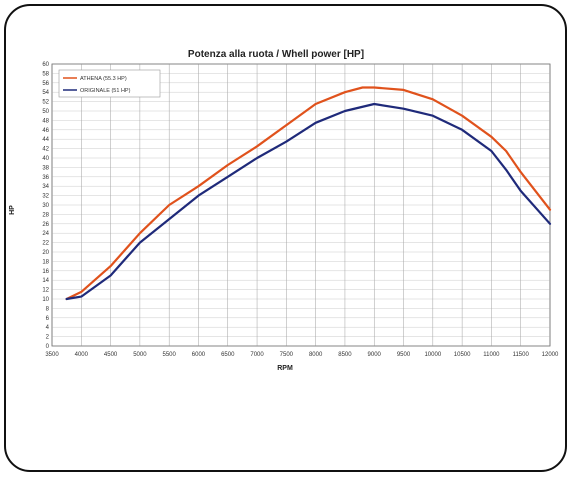 The width and height of the screenshot is (575, 480). What do you see at coordinates (45, 262) in the screenshot?
I see `y-tick-label: 18` at bounding box center [45, 262].